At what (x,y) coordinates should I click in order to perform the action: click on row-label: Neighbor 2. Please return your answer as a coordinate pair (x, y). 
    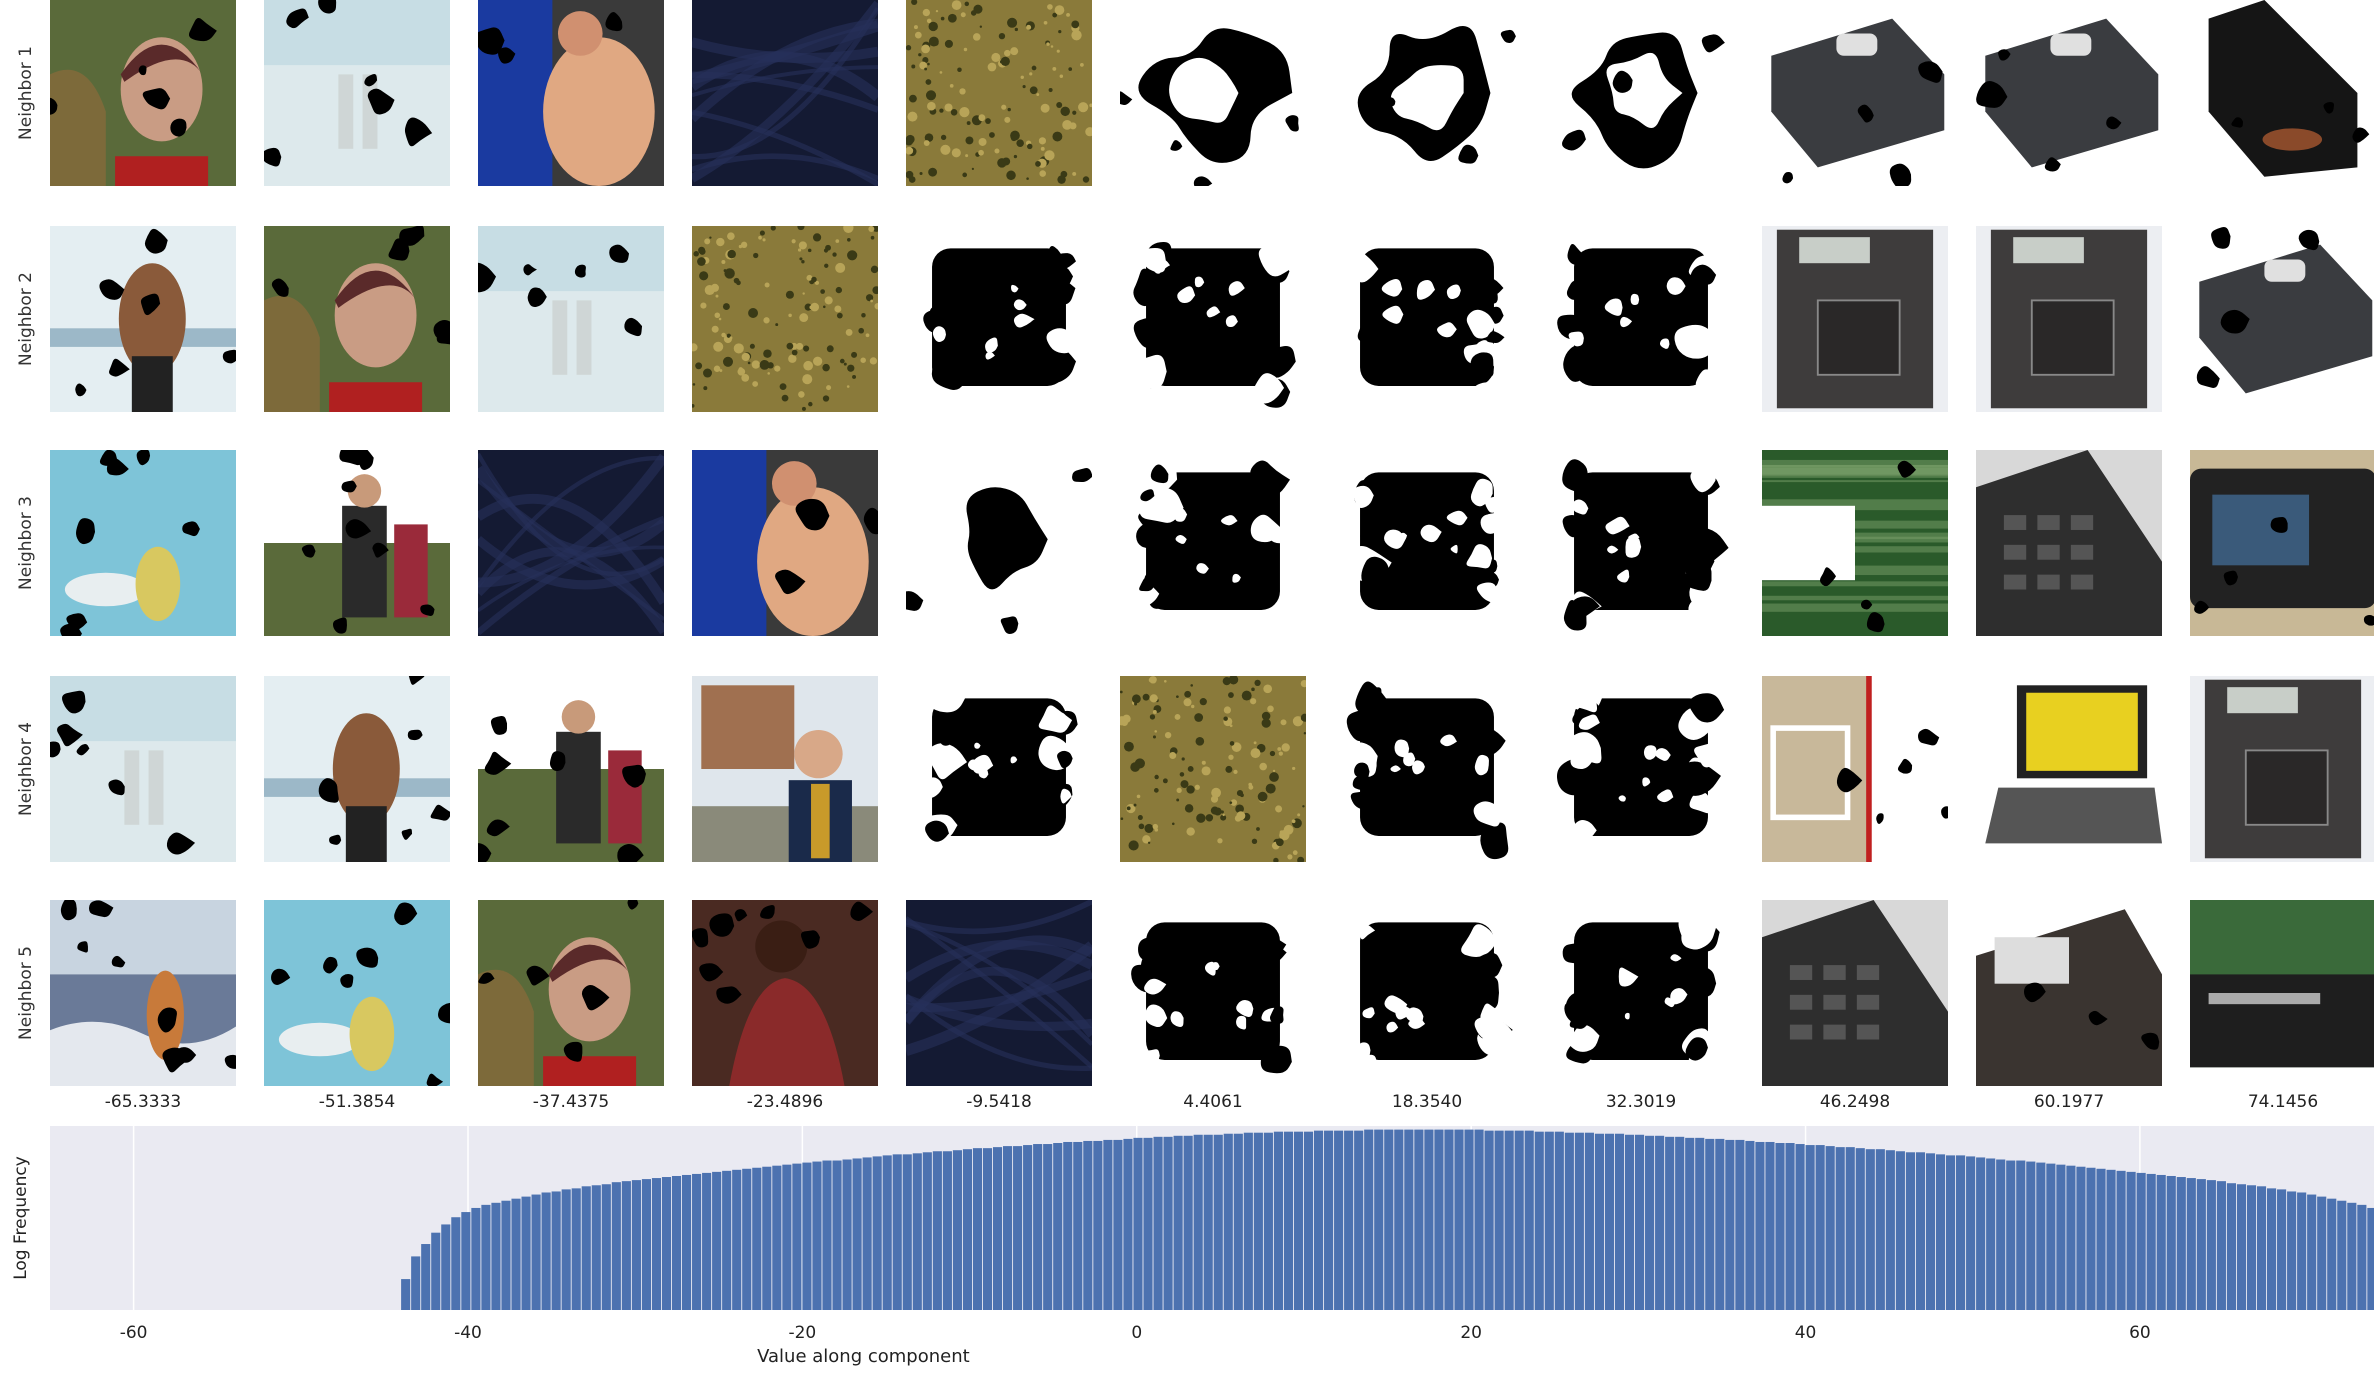
    Looking at the image, I should click on (26, 319).